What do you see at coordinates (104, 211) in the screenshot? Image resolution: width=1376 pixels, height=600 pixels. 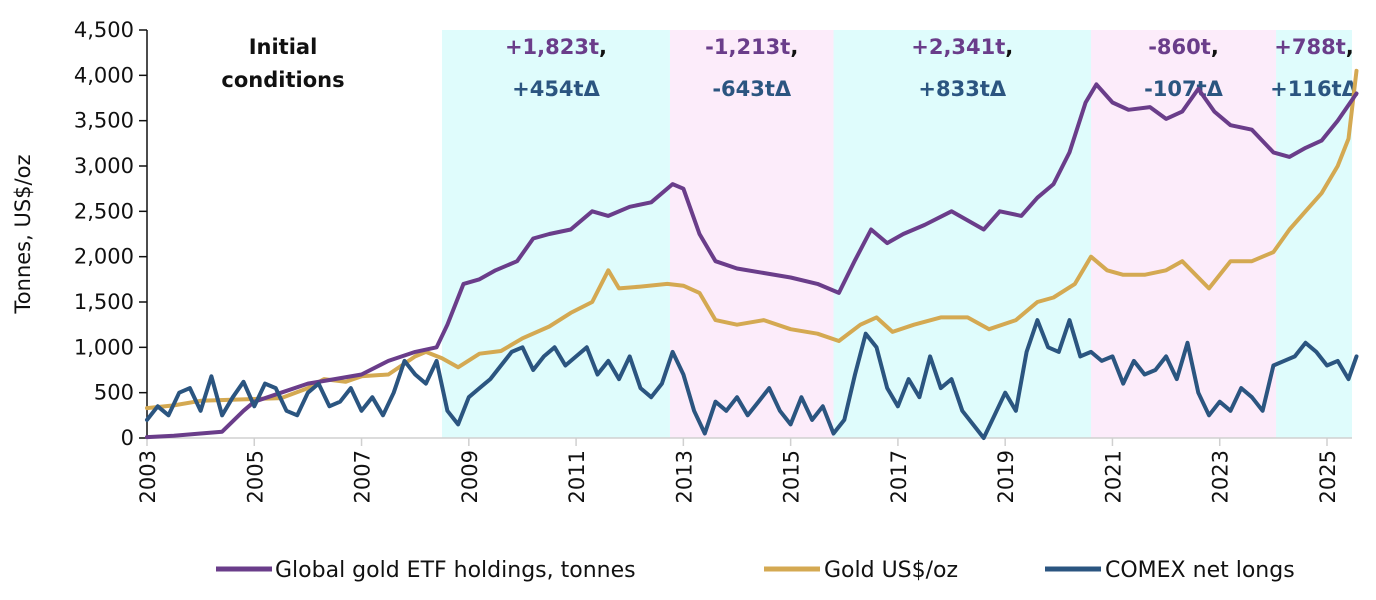 I see `y-tick-label: 2,500` at bounding box center [104, 211].